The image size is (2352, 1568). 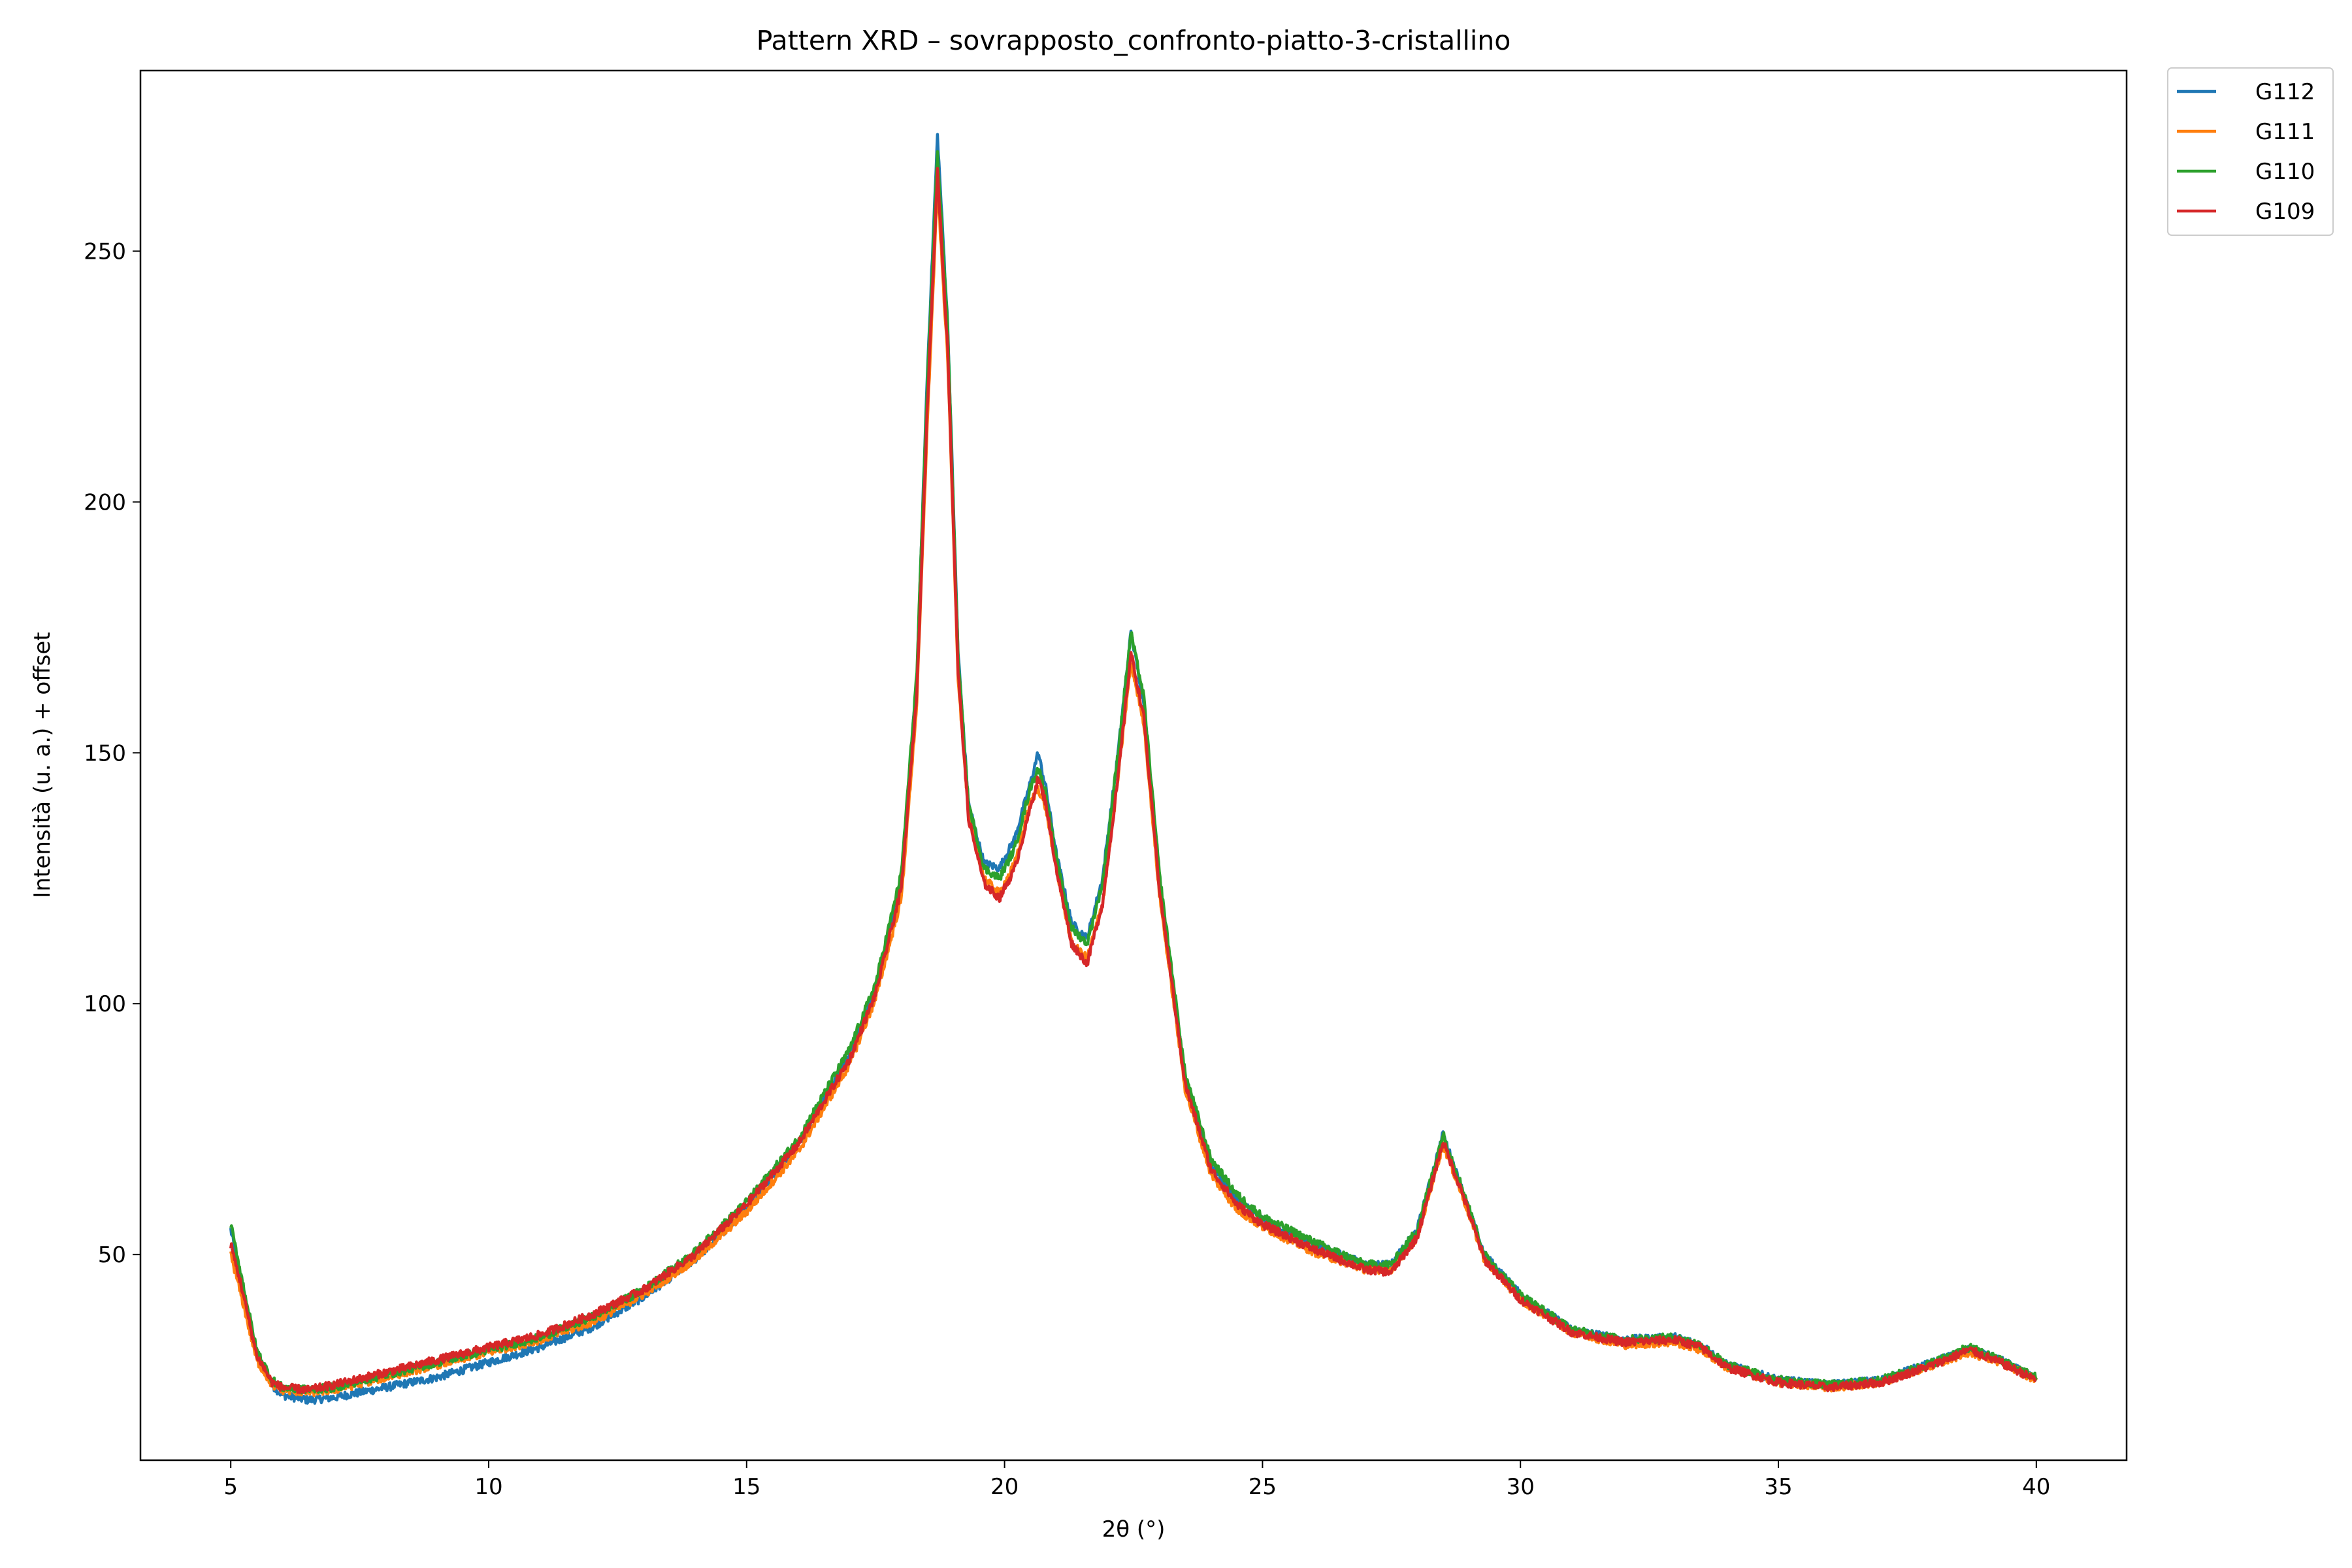 What do you see at coordinates (105, 753) in the screenshot?
I see `y-tick-label: 150` at bounding box center [105, 753].